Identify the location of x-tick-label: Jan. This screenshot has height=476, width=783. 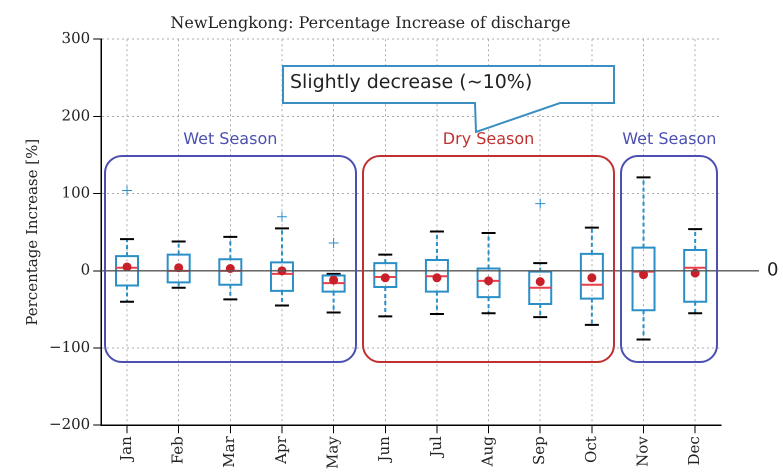
(125, 449).